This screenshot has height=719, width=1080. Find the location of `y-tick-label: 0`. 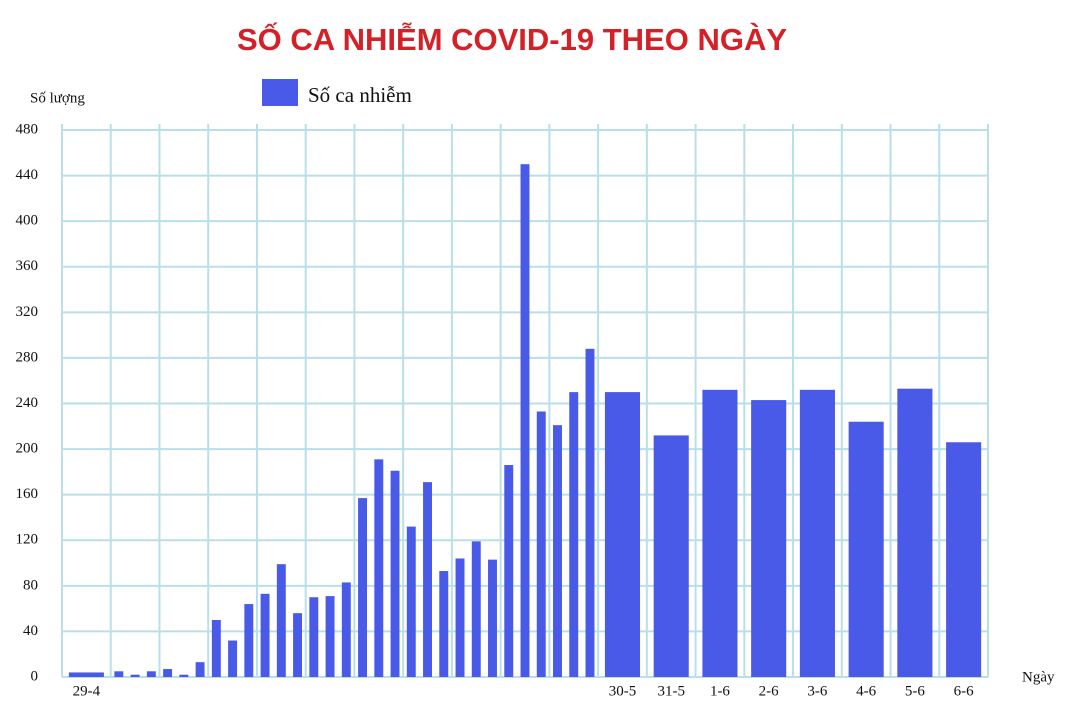

y-tick-label: 0 is located at coordinates (35, 676).